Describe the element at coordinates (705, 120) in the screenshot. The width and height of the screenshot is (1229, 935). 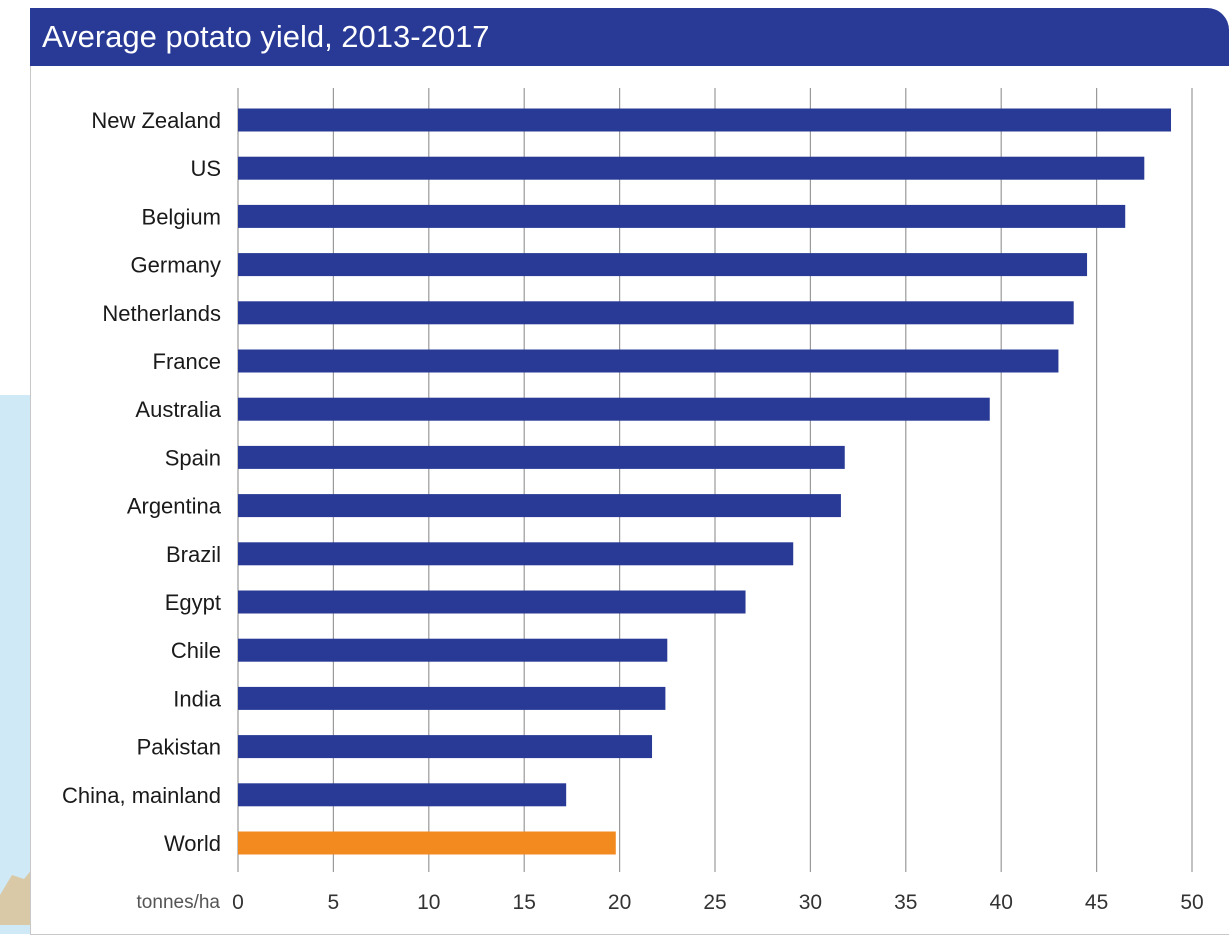
I see `bar-new-zealand` at that location.